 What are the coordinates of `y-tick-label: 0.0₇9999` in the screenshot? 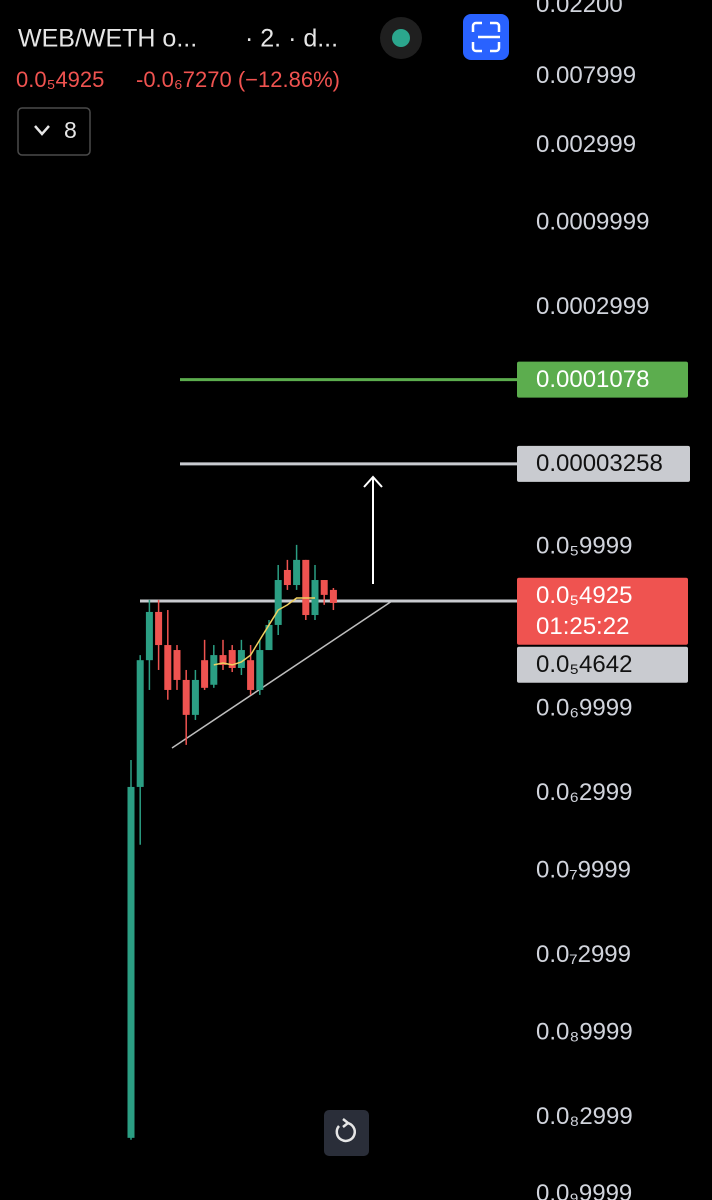 It's located at (583, 869).